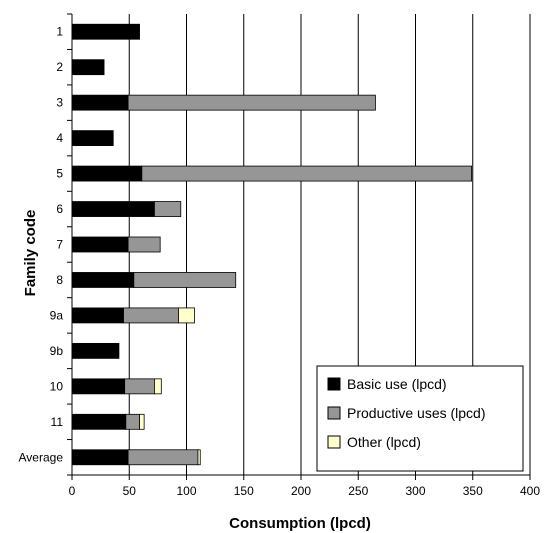 The image size is (544, 533). Describe the element at coordinates (59, 138) in the screenshot. I see `y-tick-label: 4` at that location.